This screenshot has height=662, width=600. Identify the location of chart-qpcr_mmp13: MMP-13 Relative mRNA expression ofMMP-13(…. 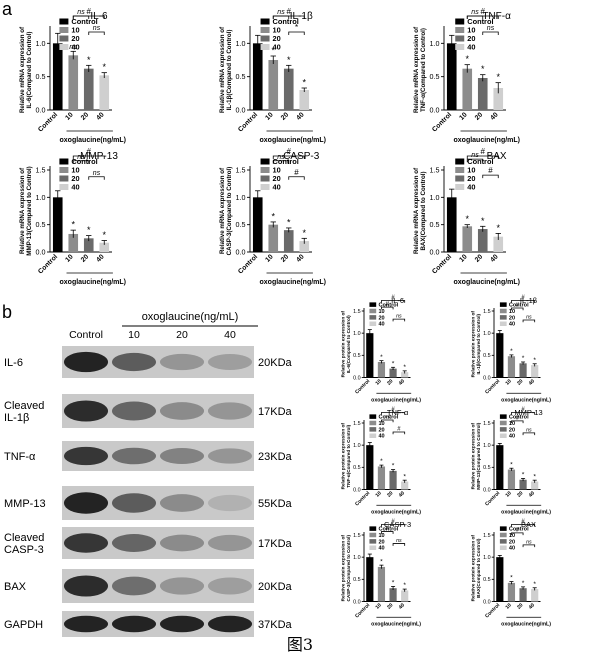
(72, 216).